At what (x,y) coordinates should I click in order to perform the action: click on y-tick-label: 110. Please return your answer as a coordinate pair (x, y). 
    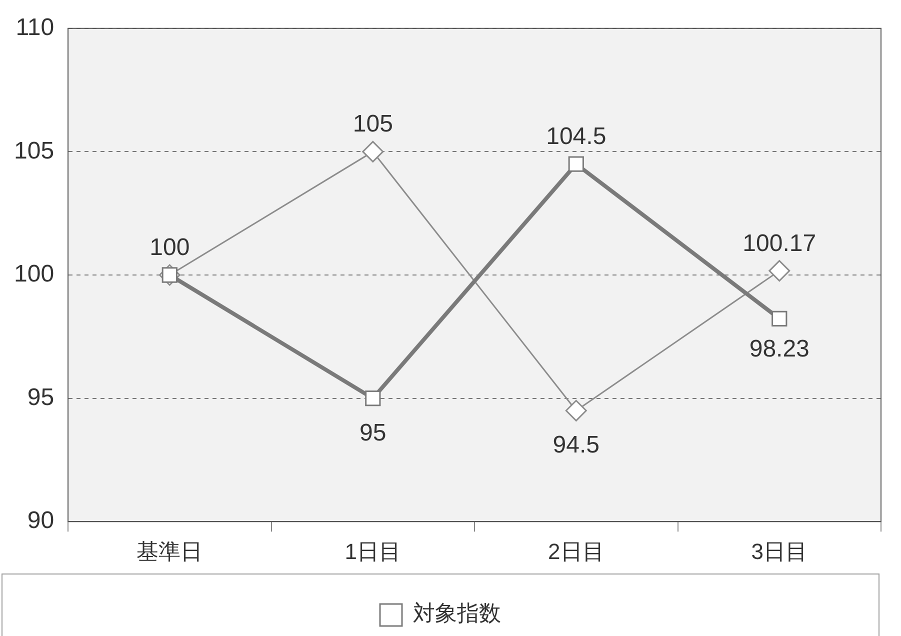
    Looking at the image, I should click on (35, 28).